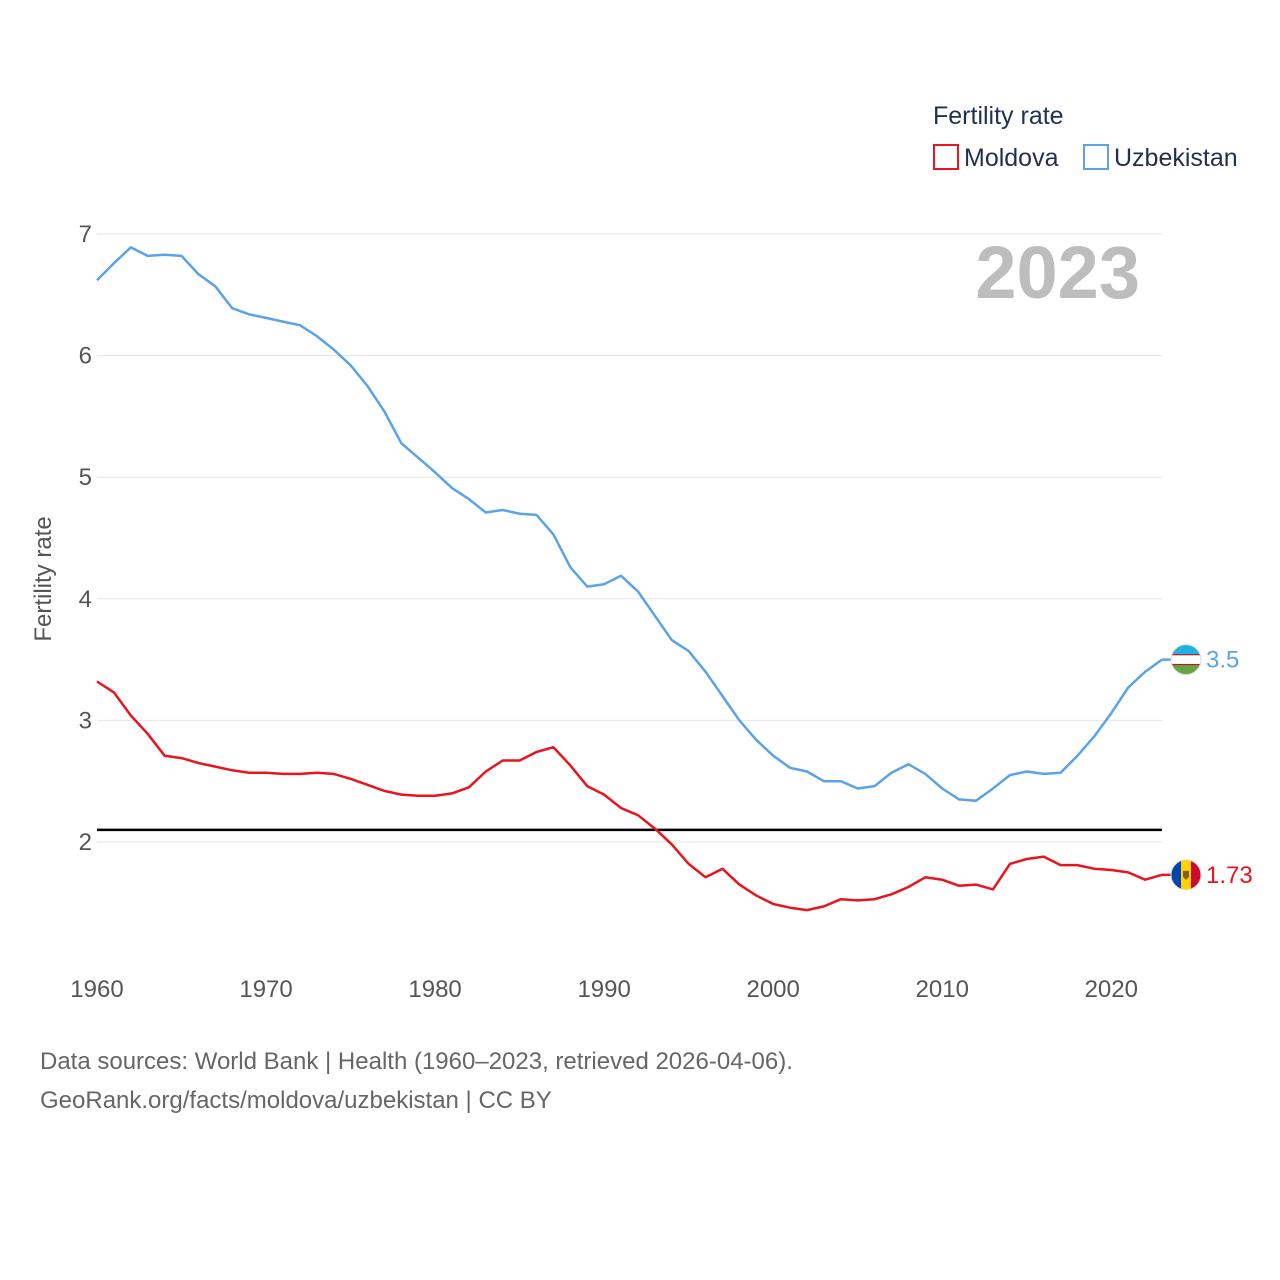  Describe the element at coordinates (1096, 157) in the screenshot. I see `legend-swatch-uzbekistan` at that location.